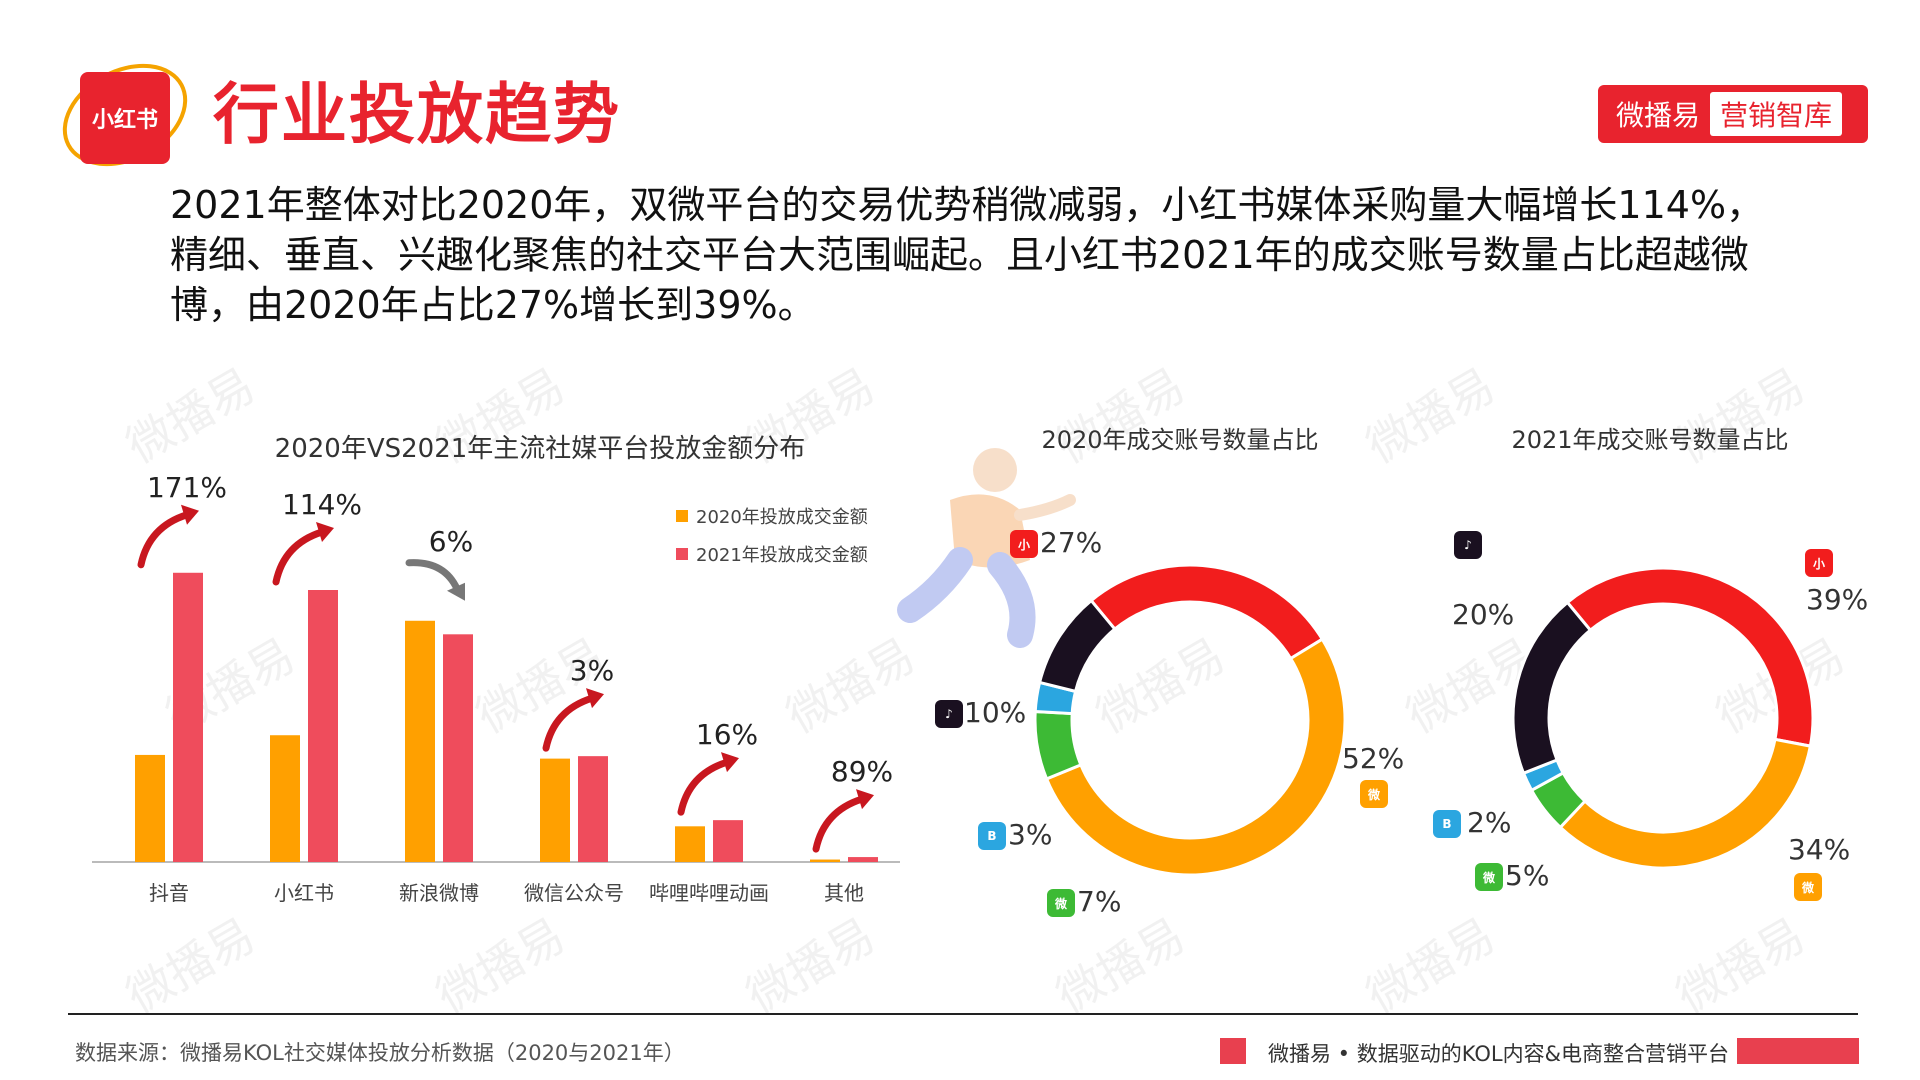 Image resolution: width=1920 pixels, height=1080 pixels. What do you see at coordinates (1489, 822) in the screenshot?
I see `donut-2021-label-bilibili: 2%` at bounding box center [1489, 822].